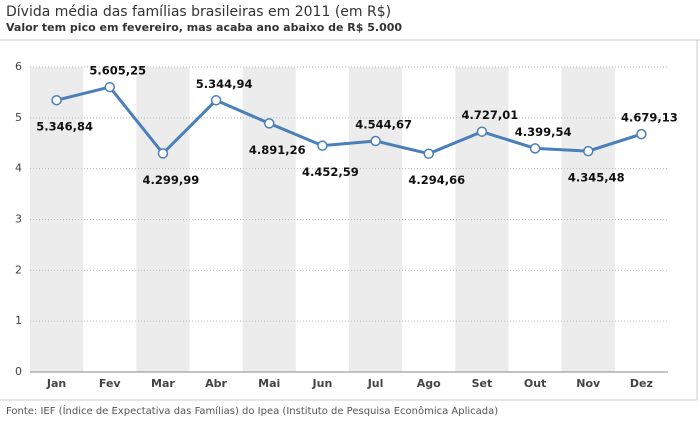 The height and width of the screenshot is (426, 700). Describe the element at coordinates (482, 383) in the screenshot. I see `x-tick-label: Set` at that location.